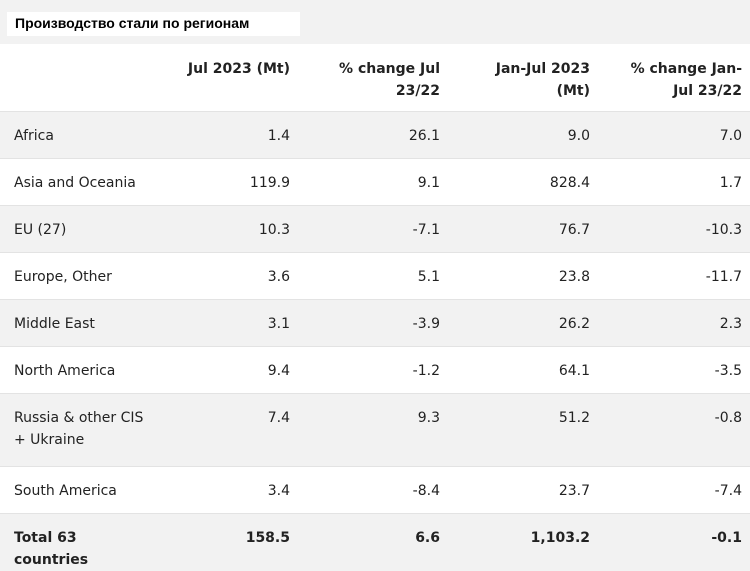 The height and width of the screenshot is (571, 750). What do you see at coordinates (569, 182) in the screenshot?
I see `jan-jul-cell: 828.4` at bounding box center [569, 182].